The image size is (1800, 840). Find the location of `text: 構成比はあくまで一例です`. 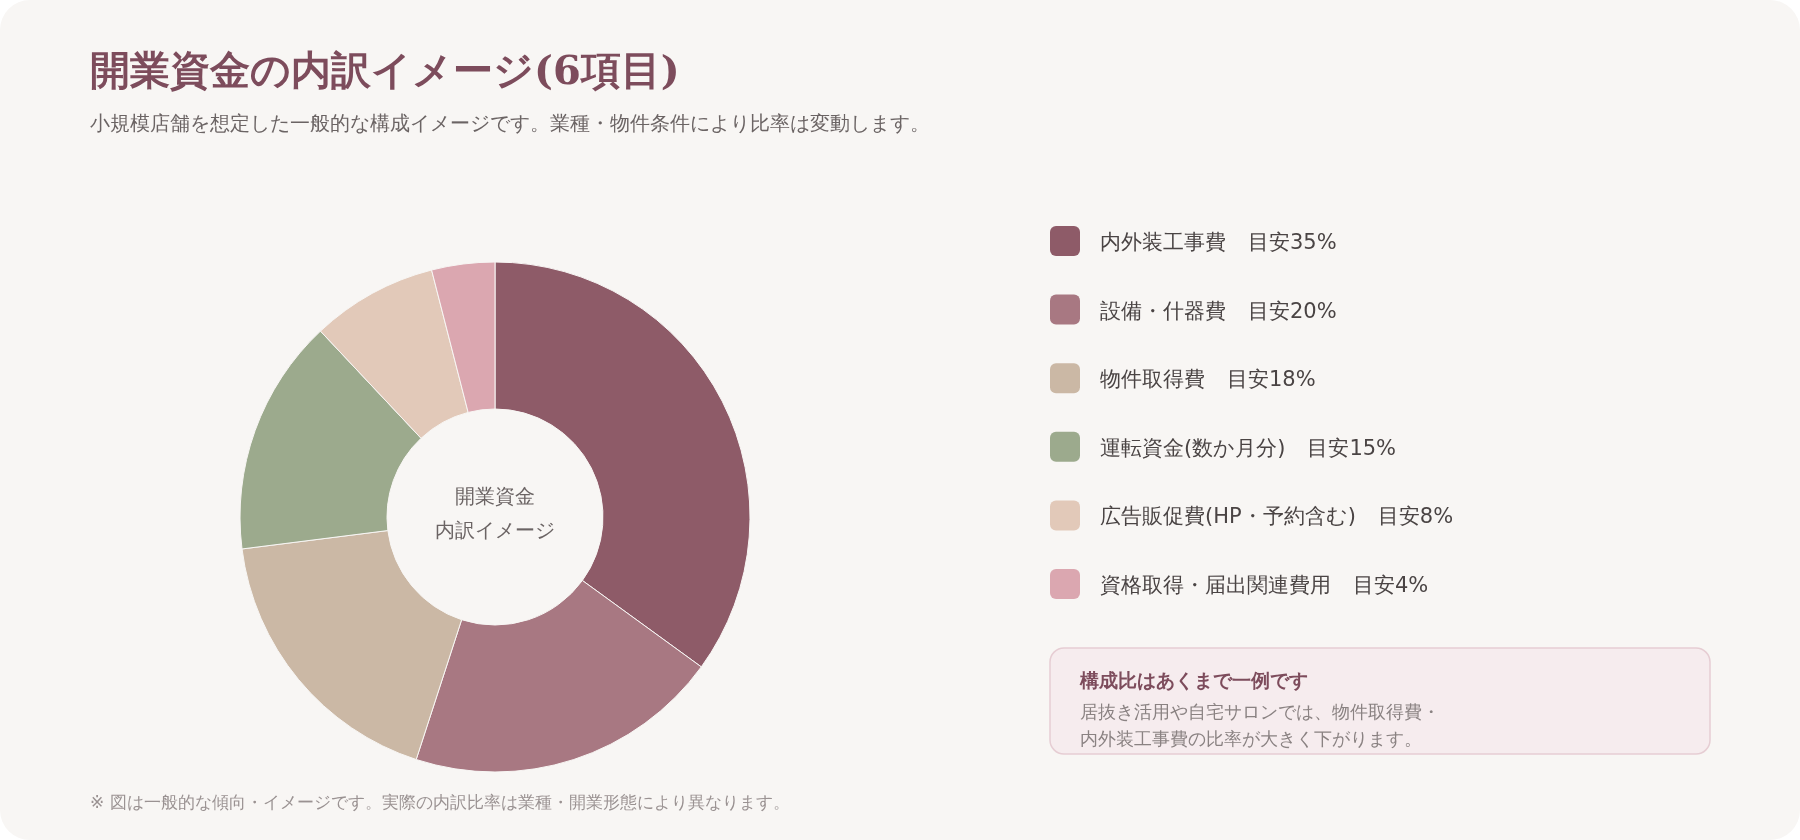

text: 構成比はあくまで一例です is located at coordinates (1193, 680).